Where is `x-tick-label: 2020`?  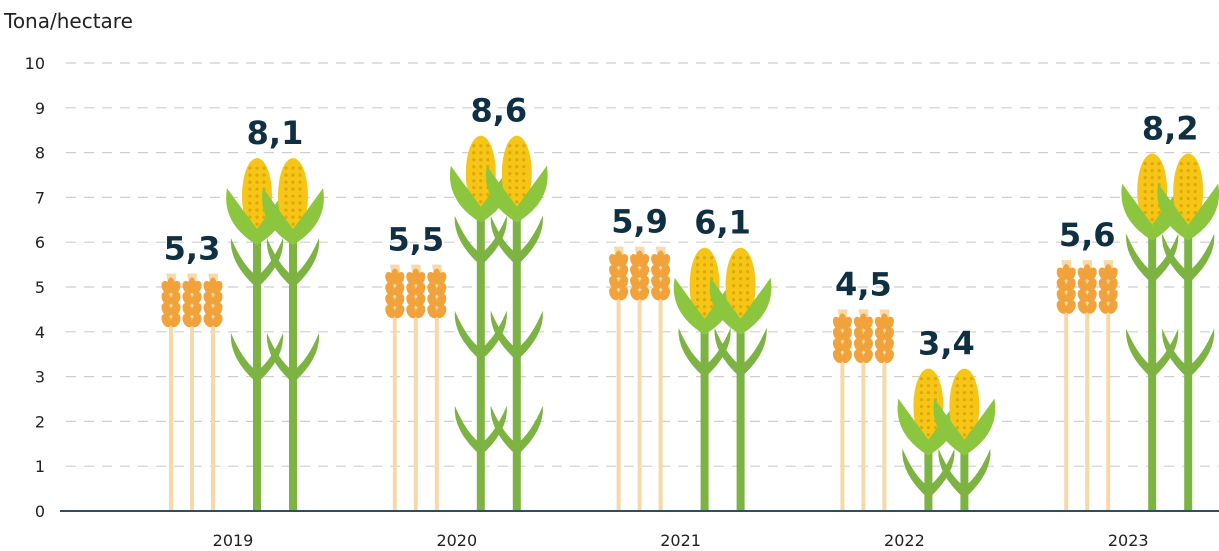
x-tick-label: 2020 is located at coordinates (456, 540).